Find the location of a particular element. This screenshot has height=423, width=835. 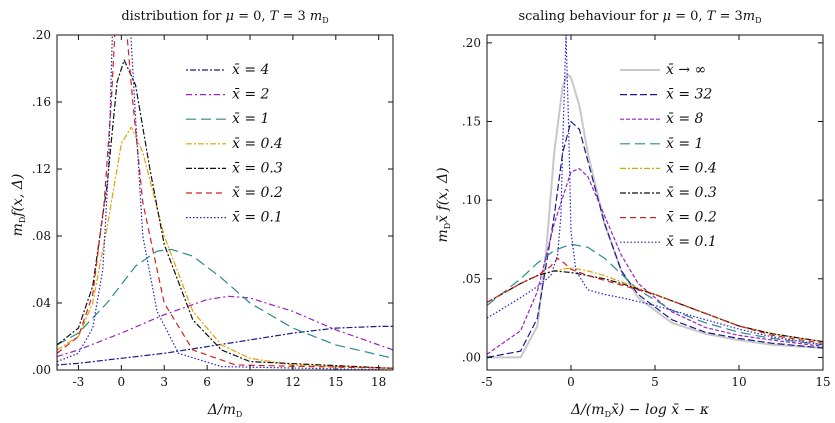

right-legend-label-0: x̄ → ∞ is located at coordinates (686, 70).